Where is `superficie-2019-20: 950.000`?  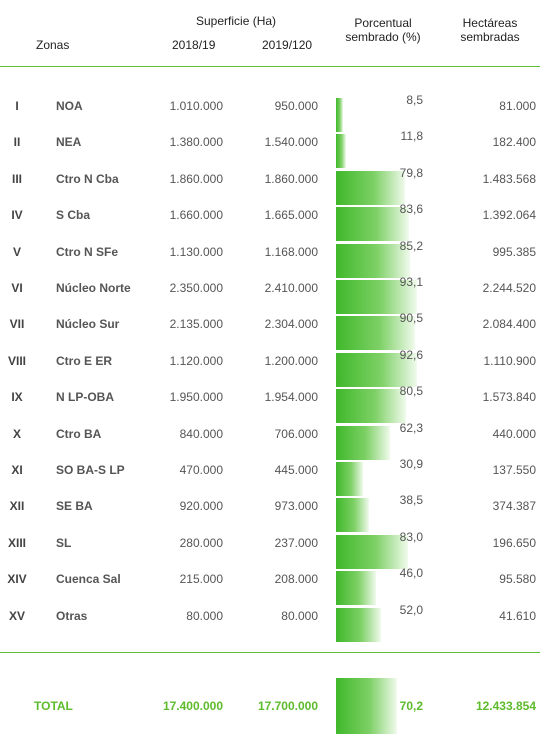 superficie-2019-20: 950.000 is located at coordinates (296, 106).